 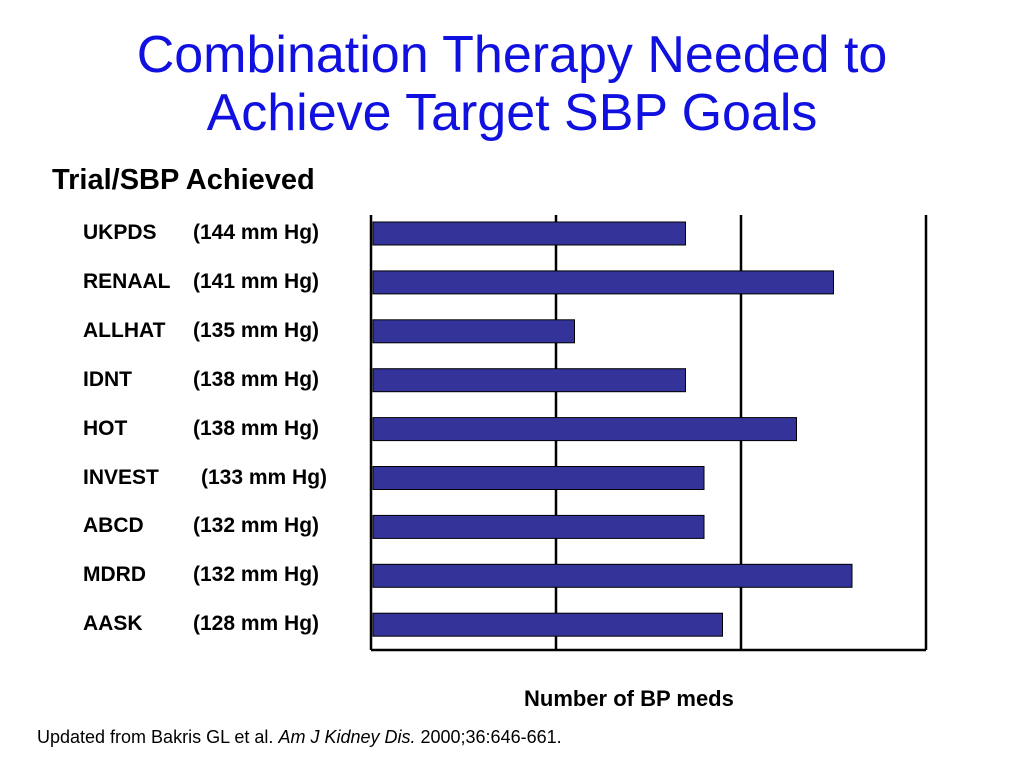 What do you see at coordinates (347, 737) in the screenshot?
I see `citation-journal: Am J Kidney Dis.` at bounding box center [347, 737].